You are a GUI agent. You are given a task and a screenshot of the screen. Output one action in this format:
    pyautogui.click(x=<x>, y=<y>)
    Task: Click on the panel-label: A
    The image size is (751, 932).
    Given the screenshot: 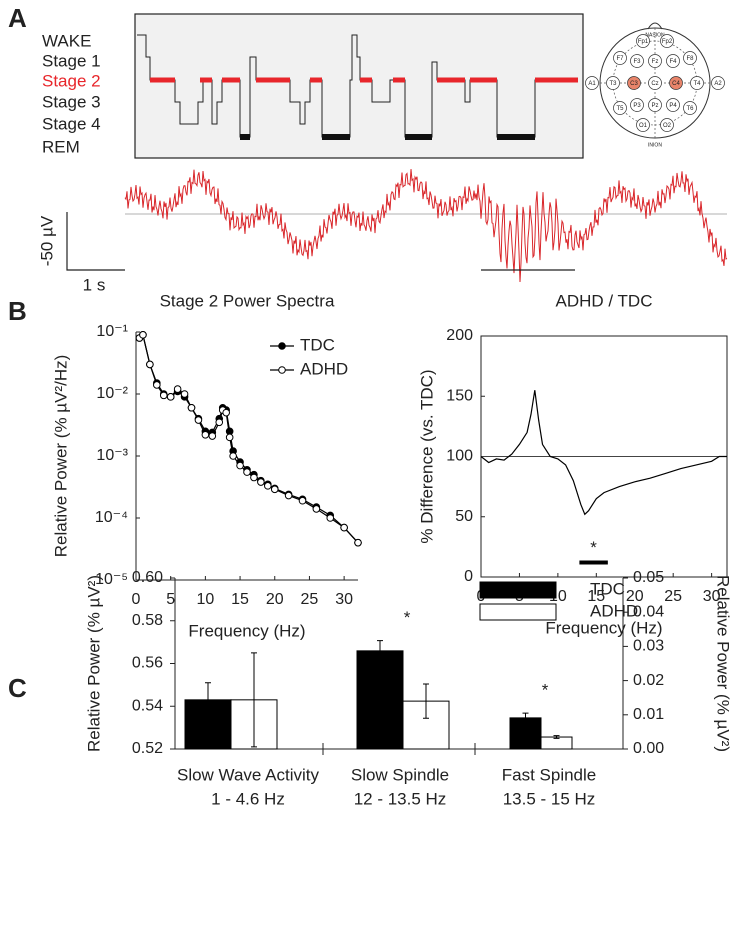 What is the action you would take?
    pyautogui.click(x=17, y=18)
    